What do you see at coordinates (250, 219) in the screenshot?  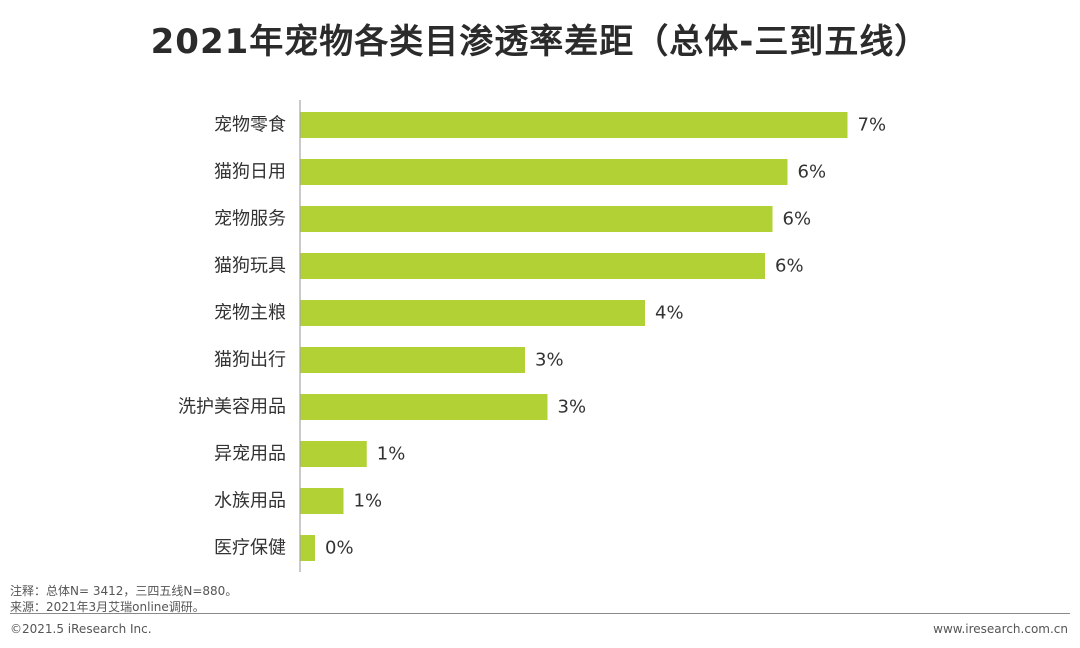 I see `category-label: 宠物服务` at bounding box center [250, 219].